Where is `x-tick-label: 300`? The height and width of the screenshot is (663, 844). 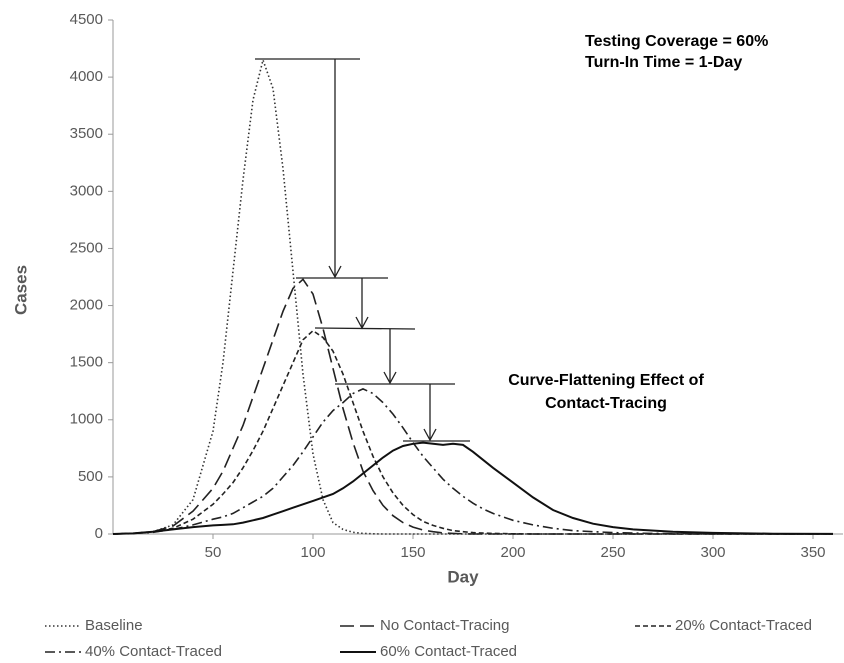
x-tick-label: 300 is located at coordinates (712, 552).